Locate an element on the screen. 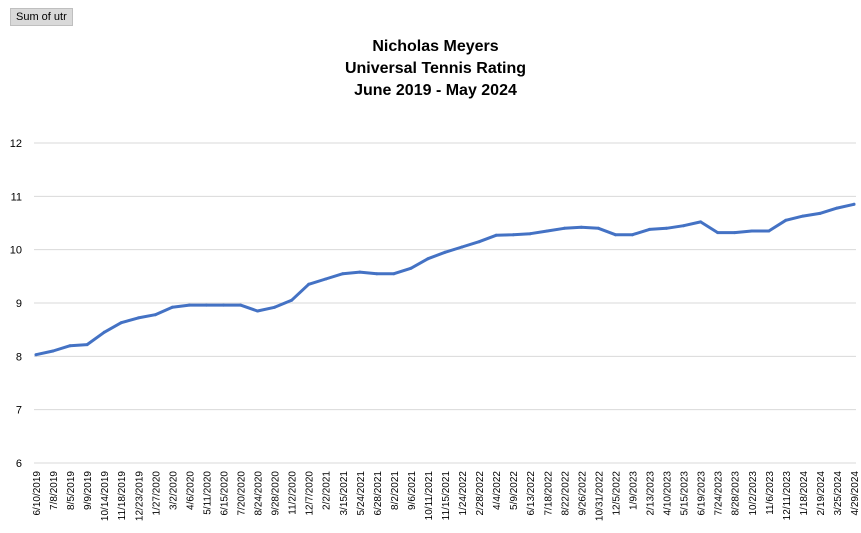 This screenshot has height=533, width=861. x-tick-label: 6/19/2023 is located at coordinates (702, 493).